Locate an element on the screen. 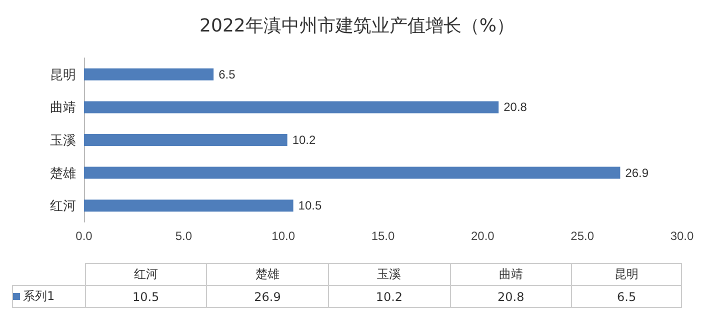  category-label: 楚雄 is located at coordinates (267, 275).